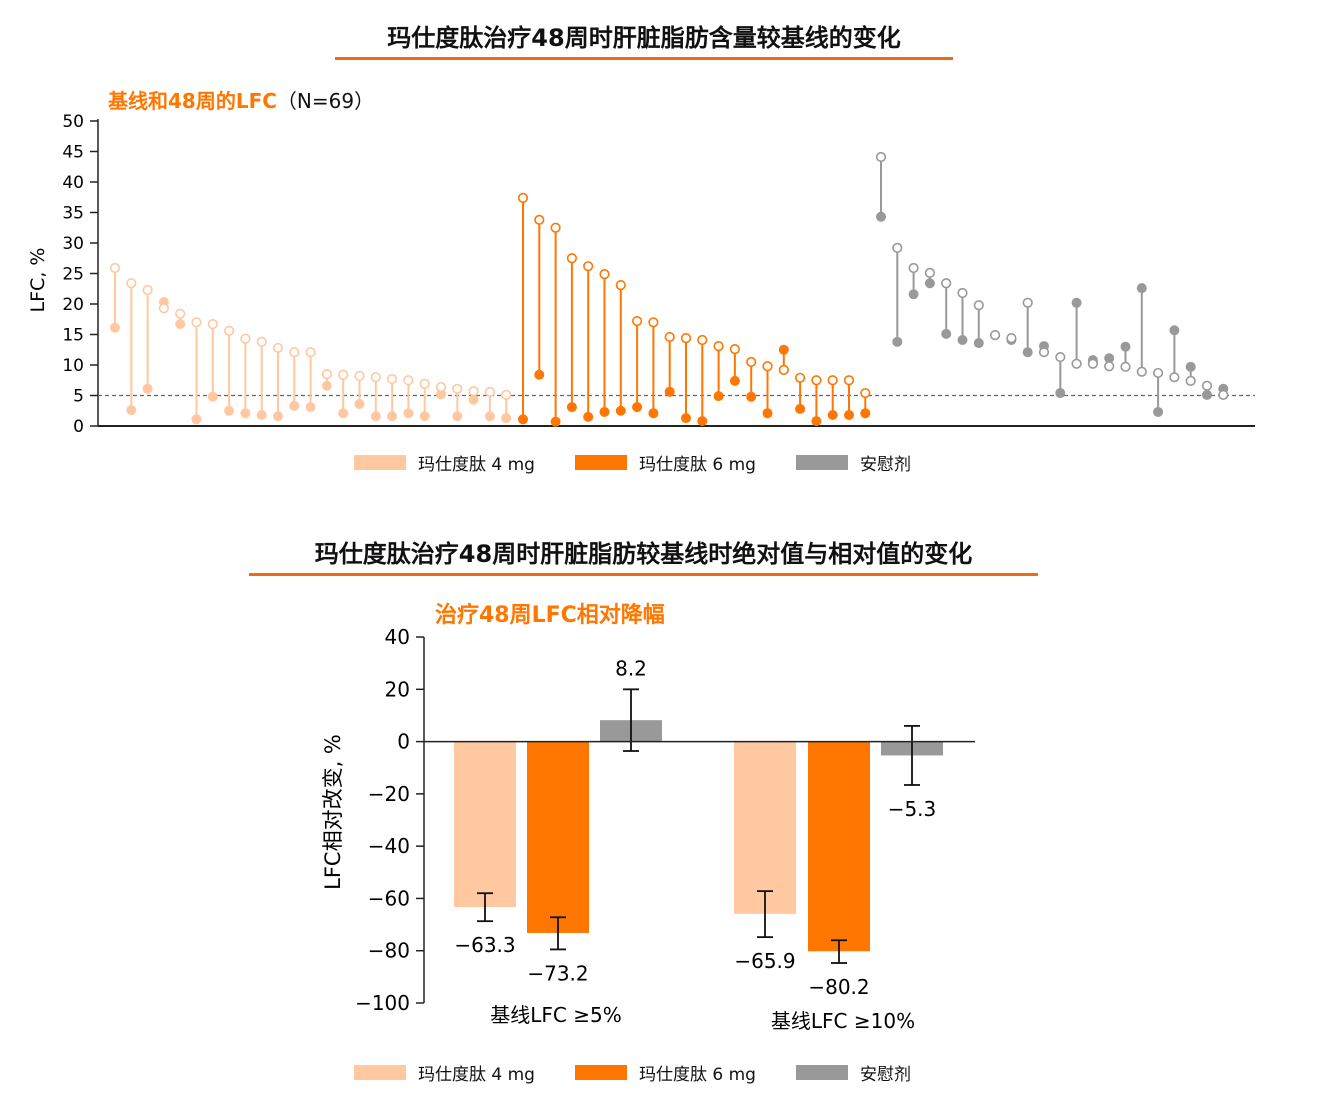 The width and height of the screenshot is (1318, 1094). Describe the element at coordinates (764, 961) in the screenshot. I see `data-label: −65.9` at that location.